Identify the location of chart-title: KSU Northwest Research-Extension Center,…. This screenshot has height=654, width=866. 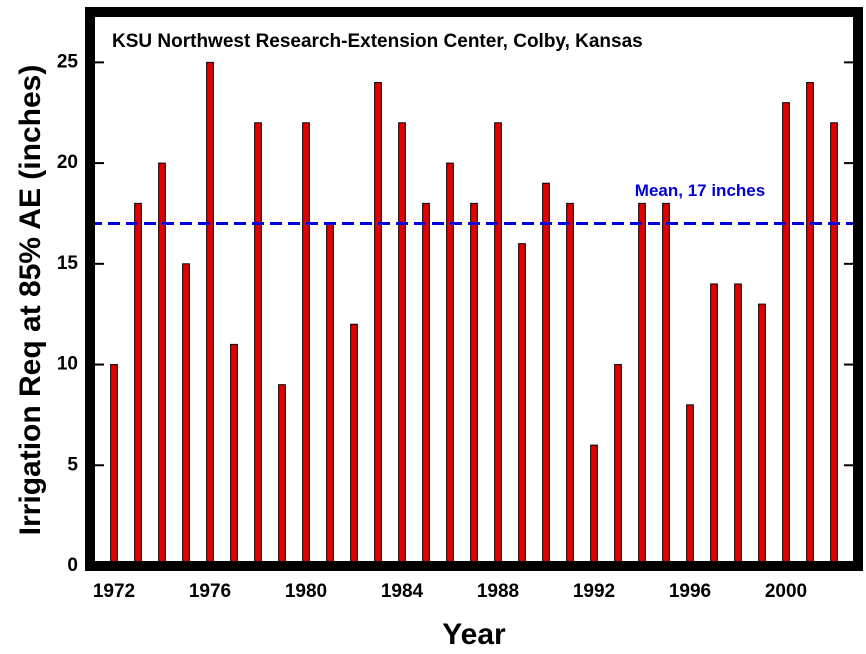
(377, 41).